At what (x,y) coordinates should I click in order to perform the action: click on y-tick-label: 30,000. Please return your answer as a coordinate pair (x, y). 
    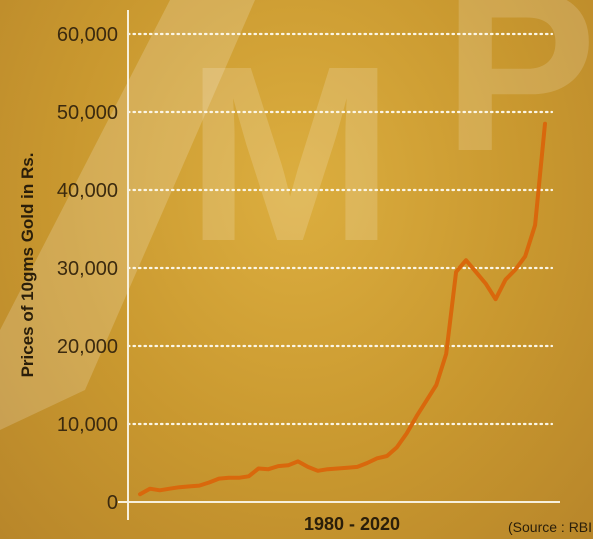
    Looking at the image, I should click on (87, 269).